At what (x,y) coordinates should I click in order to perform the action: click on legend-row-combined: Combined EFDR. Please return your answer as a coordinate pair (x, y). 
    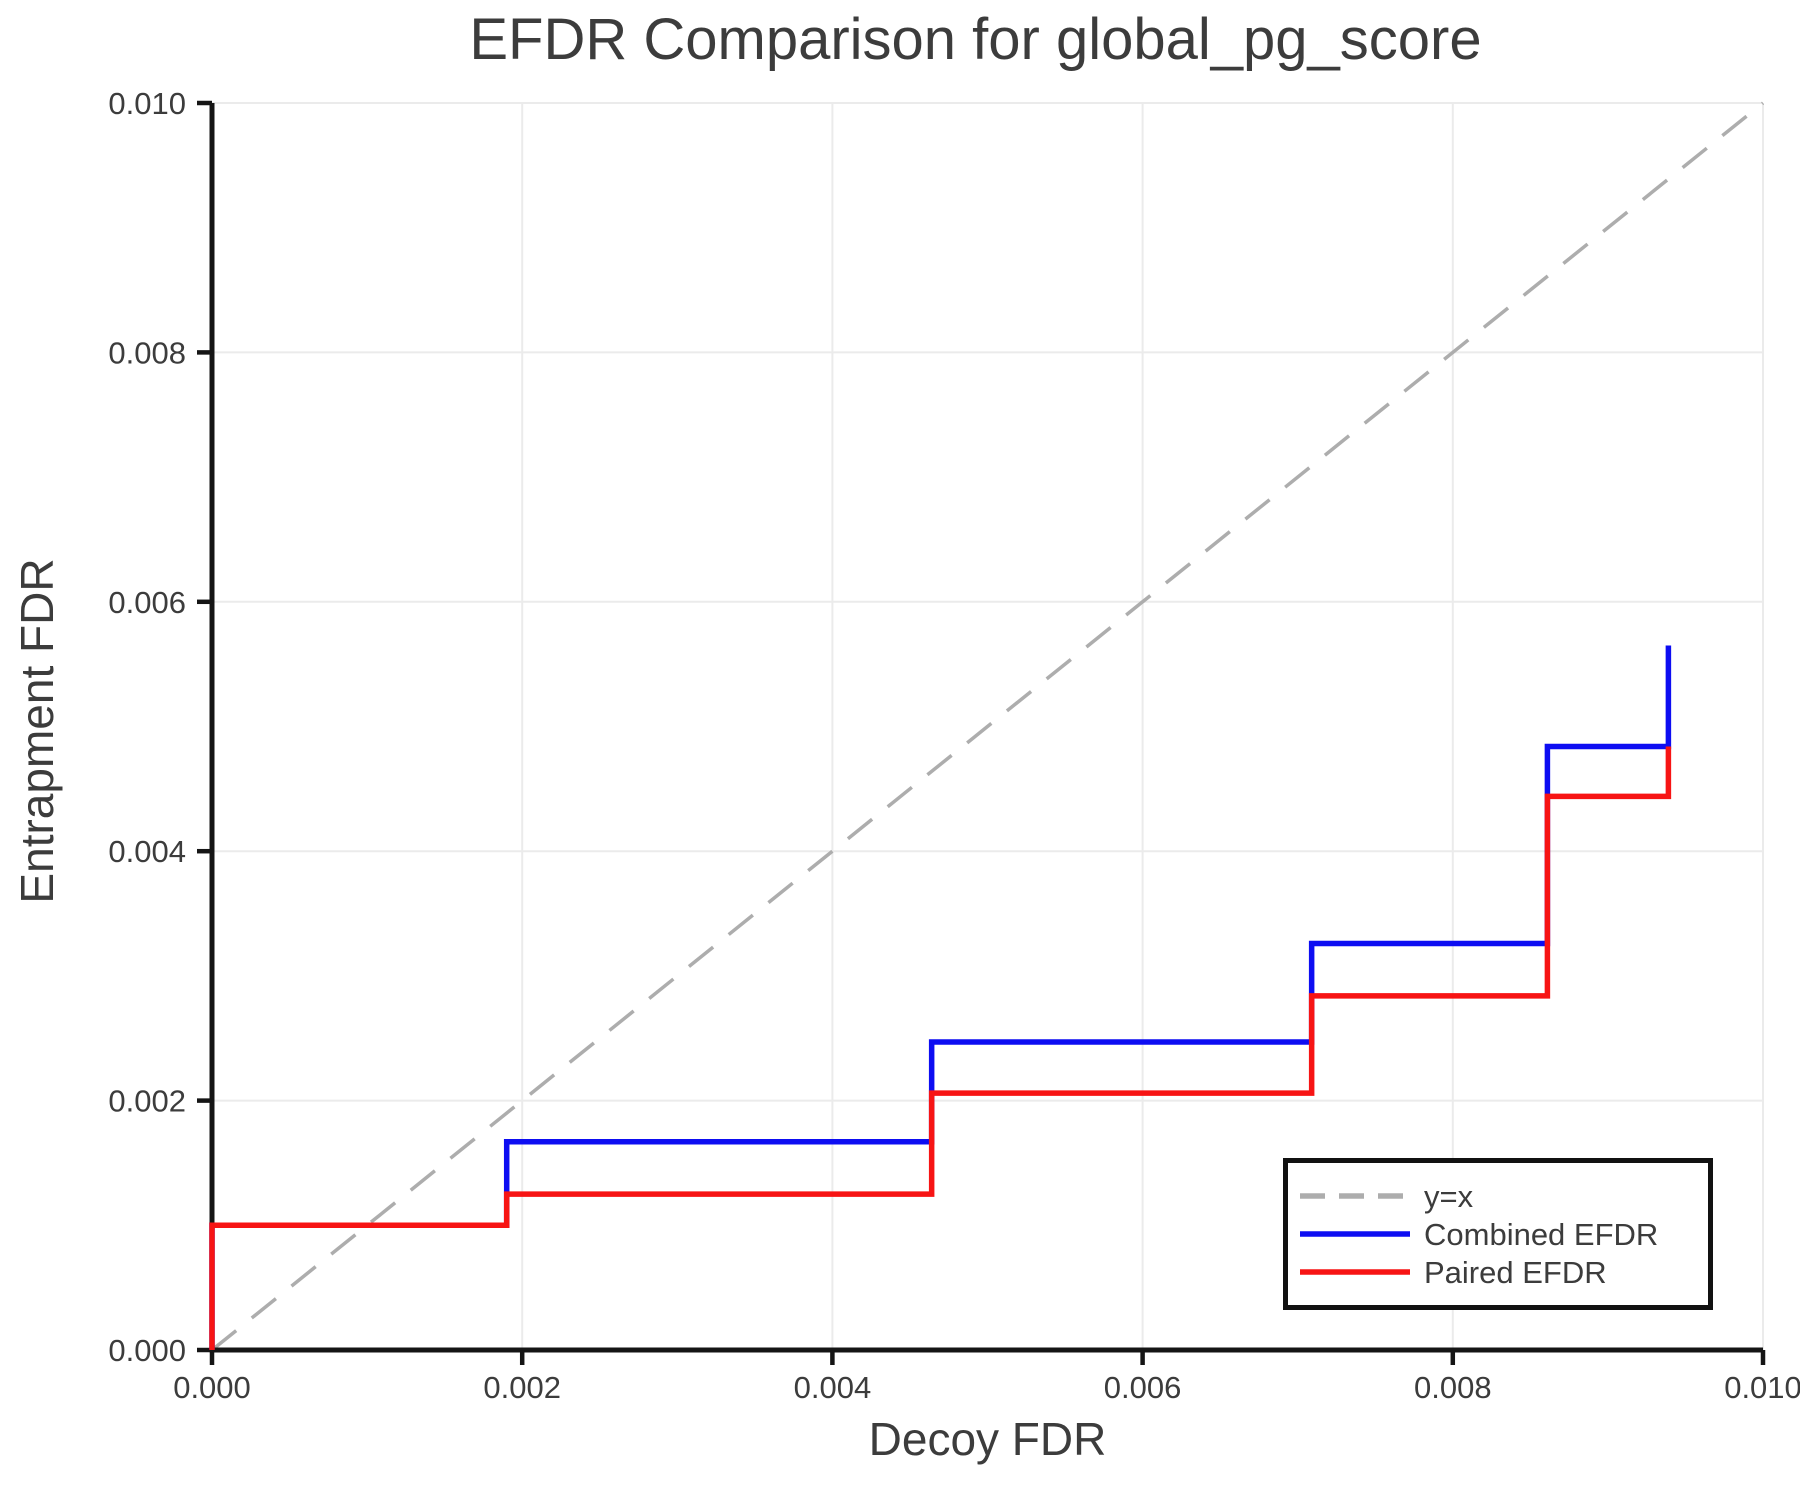
    Looking at the image, I should click on (1504, 1234).